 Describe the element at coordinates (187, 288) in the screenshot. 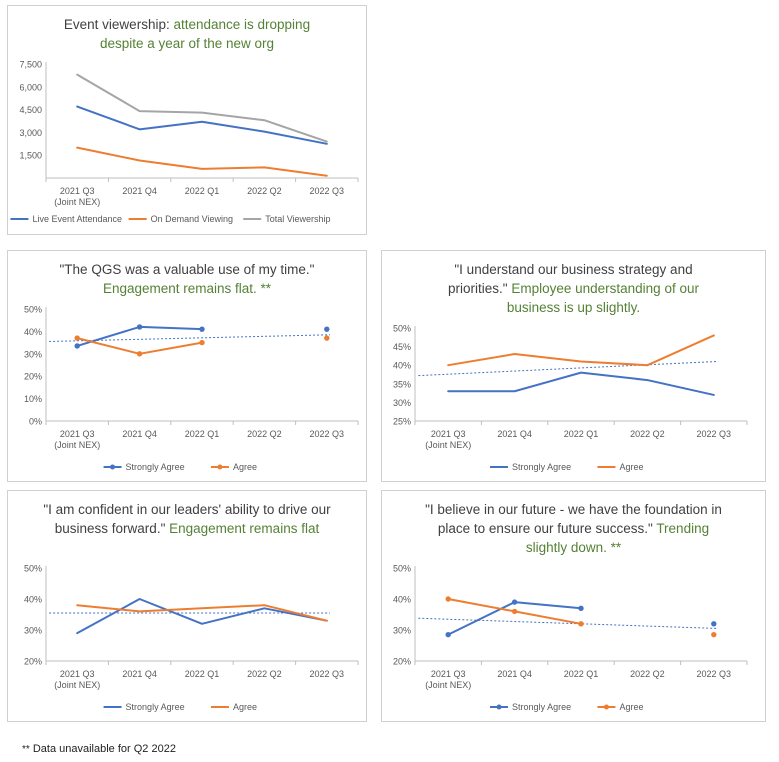

I see `chart-title-highlight: Engagement remains flat. **` at that location.